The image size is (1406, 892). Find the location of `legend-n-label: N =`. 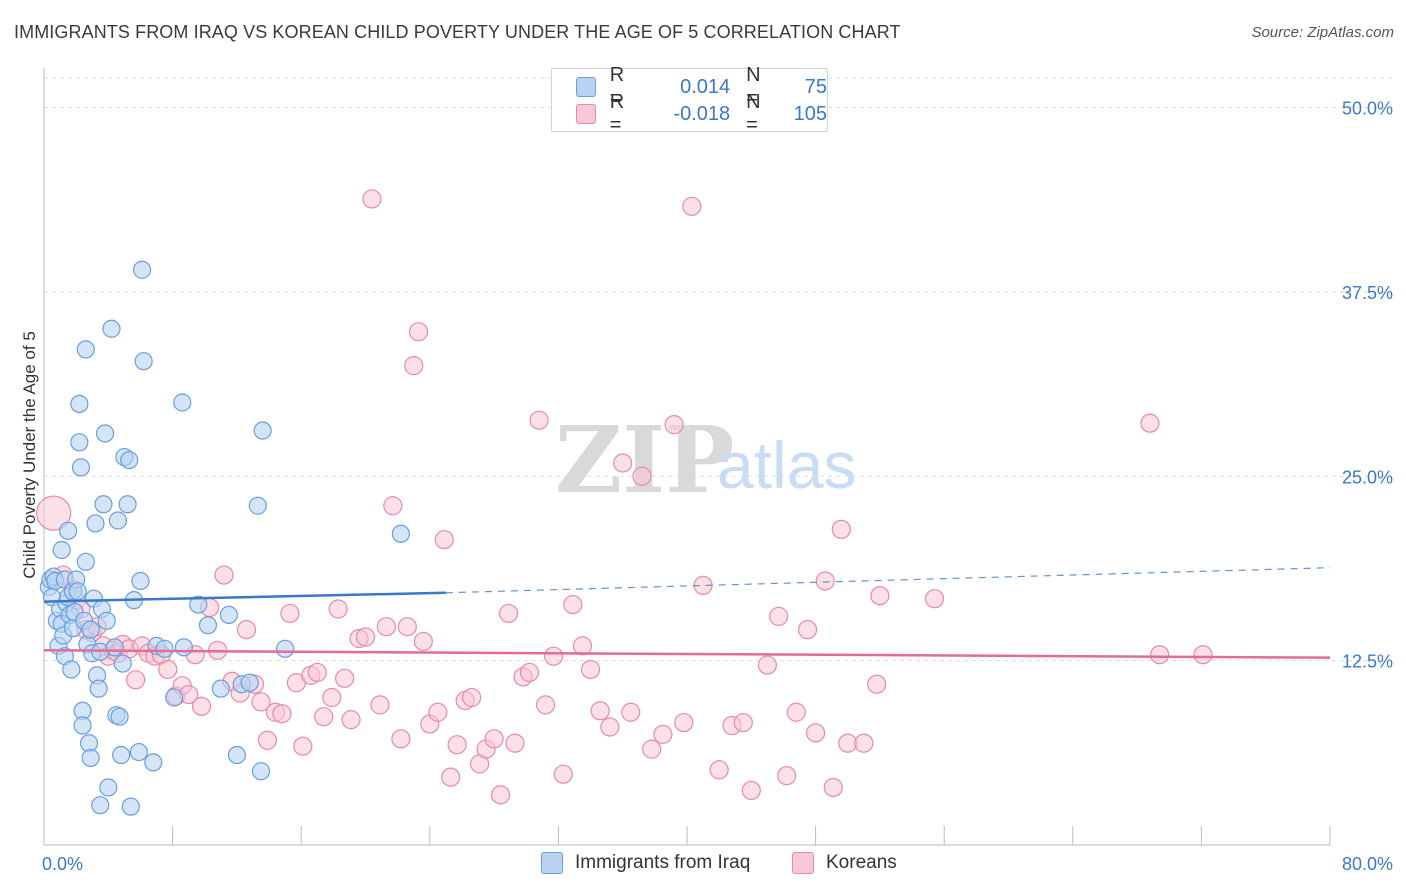

legend-n-label: N = is located at coordinates (753, 113).